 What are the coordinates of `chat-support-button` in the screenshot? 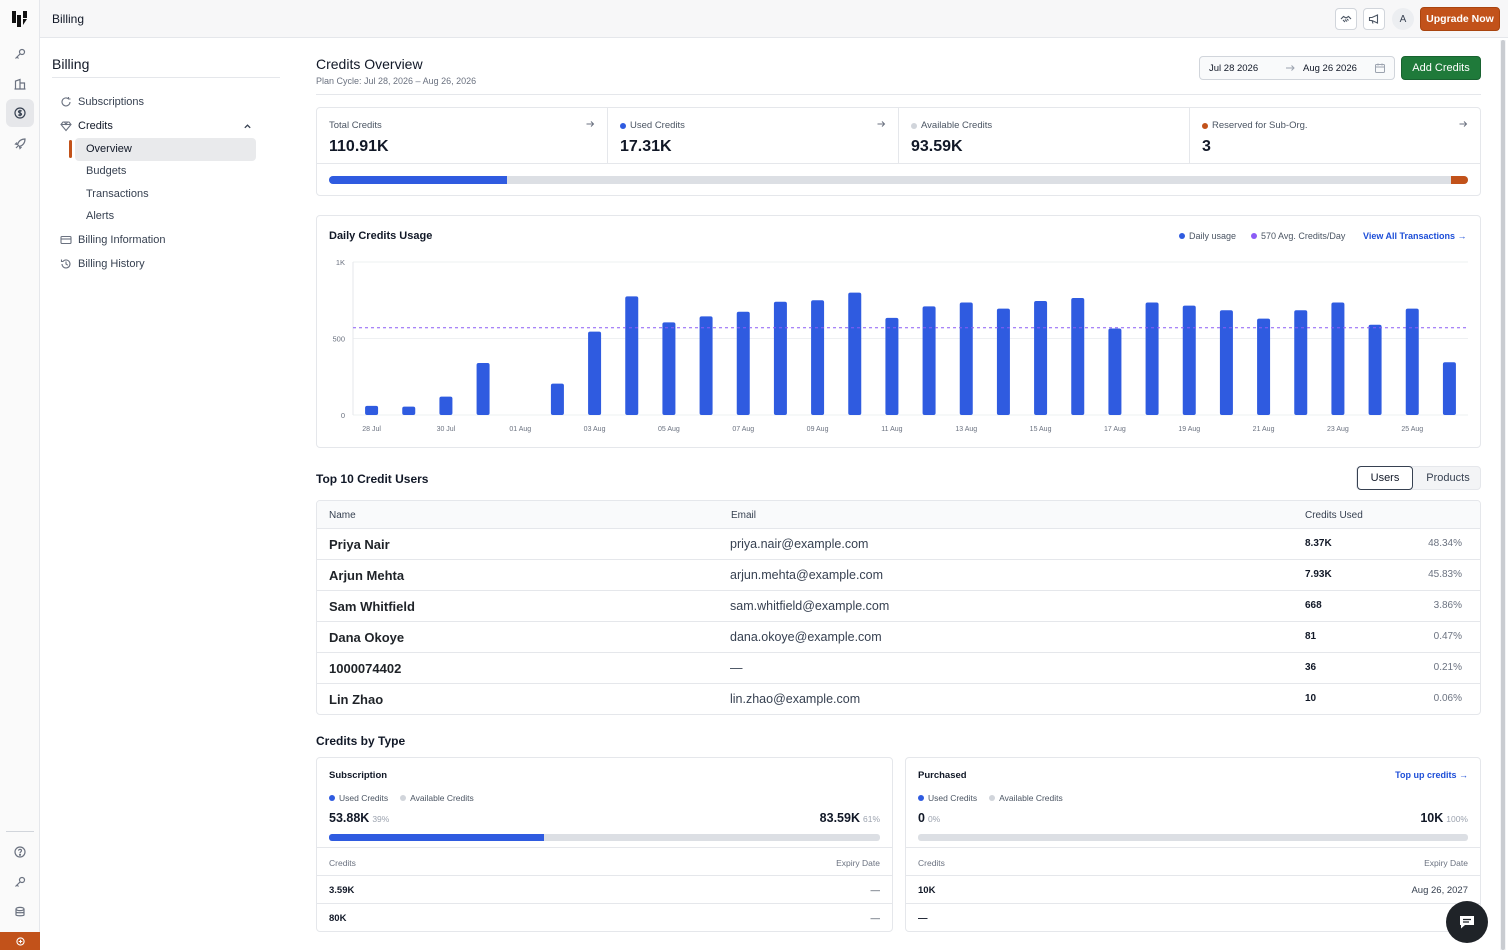 It's located at (1467, 922).